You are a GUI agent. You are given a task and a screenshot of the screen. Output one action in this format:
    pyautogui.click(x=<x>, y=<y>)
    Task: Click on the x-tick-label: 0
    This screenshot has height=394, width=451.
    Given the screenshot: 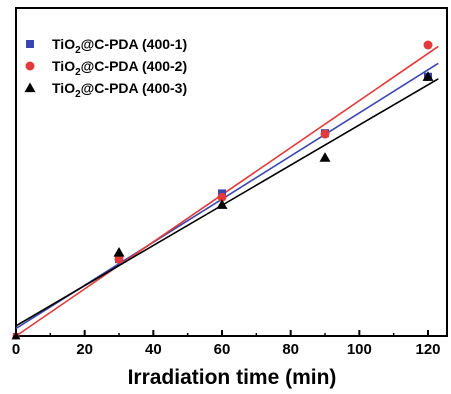 What is the action you would take?
    pyautogui.click(x=16, y=349)
    